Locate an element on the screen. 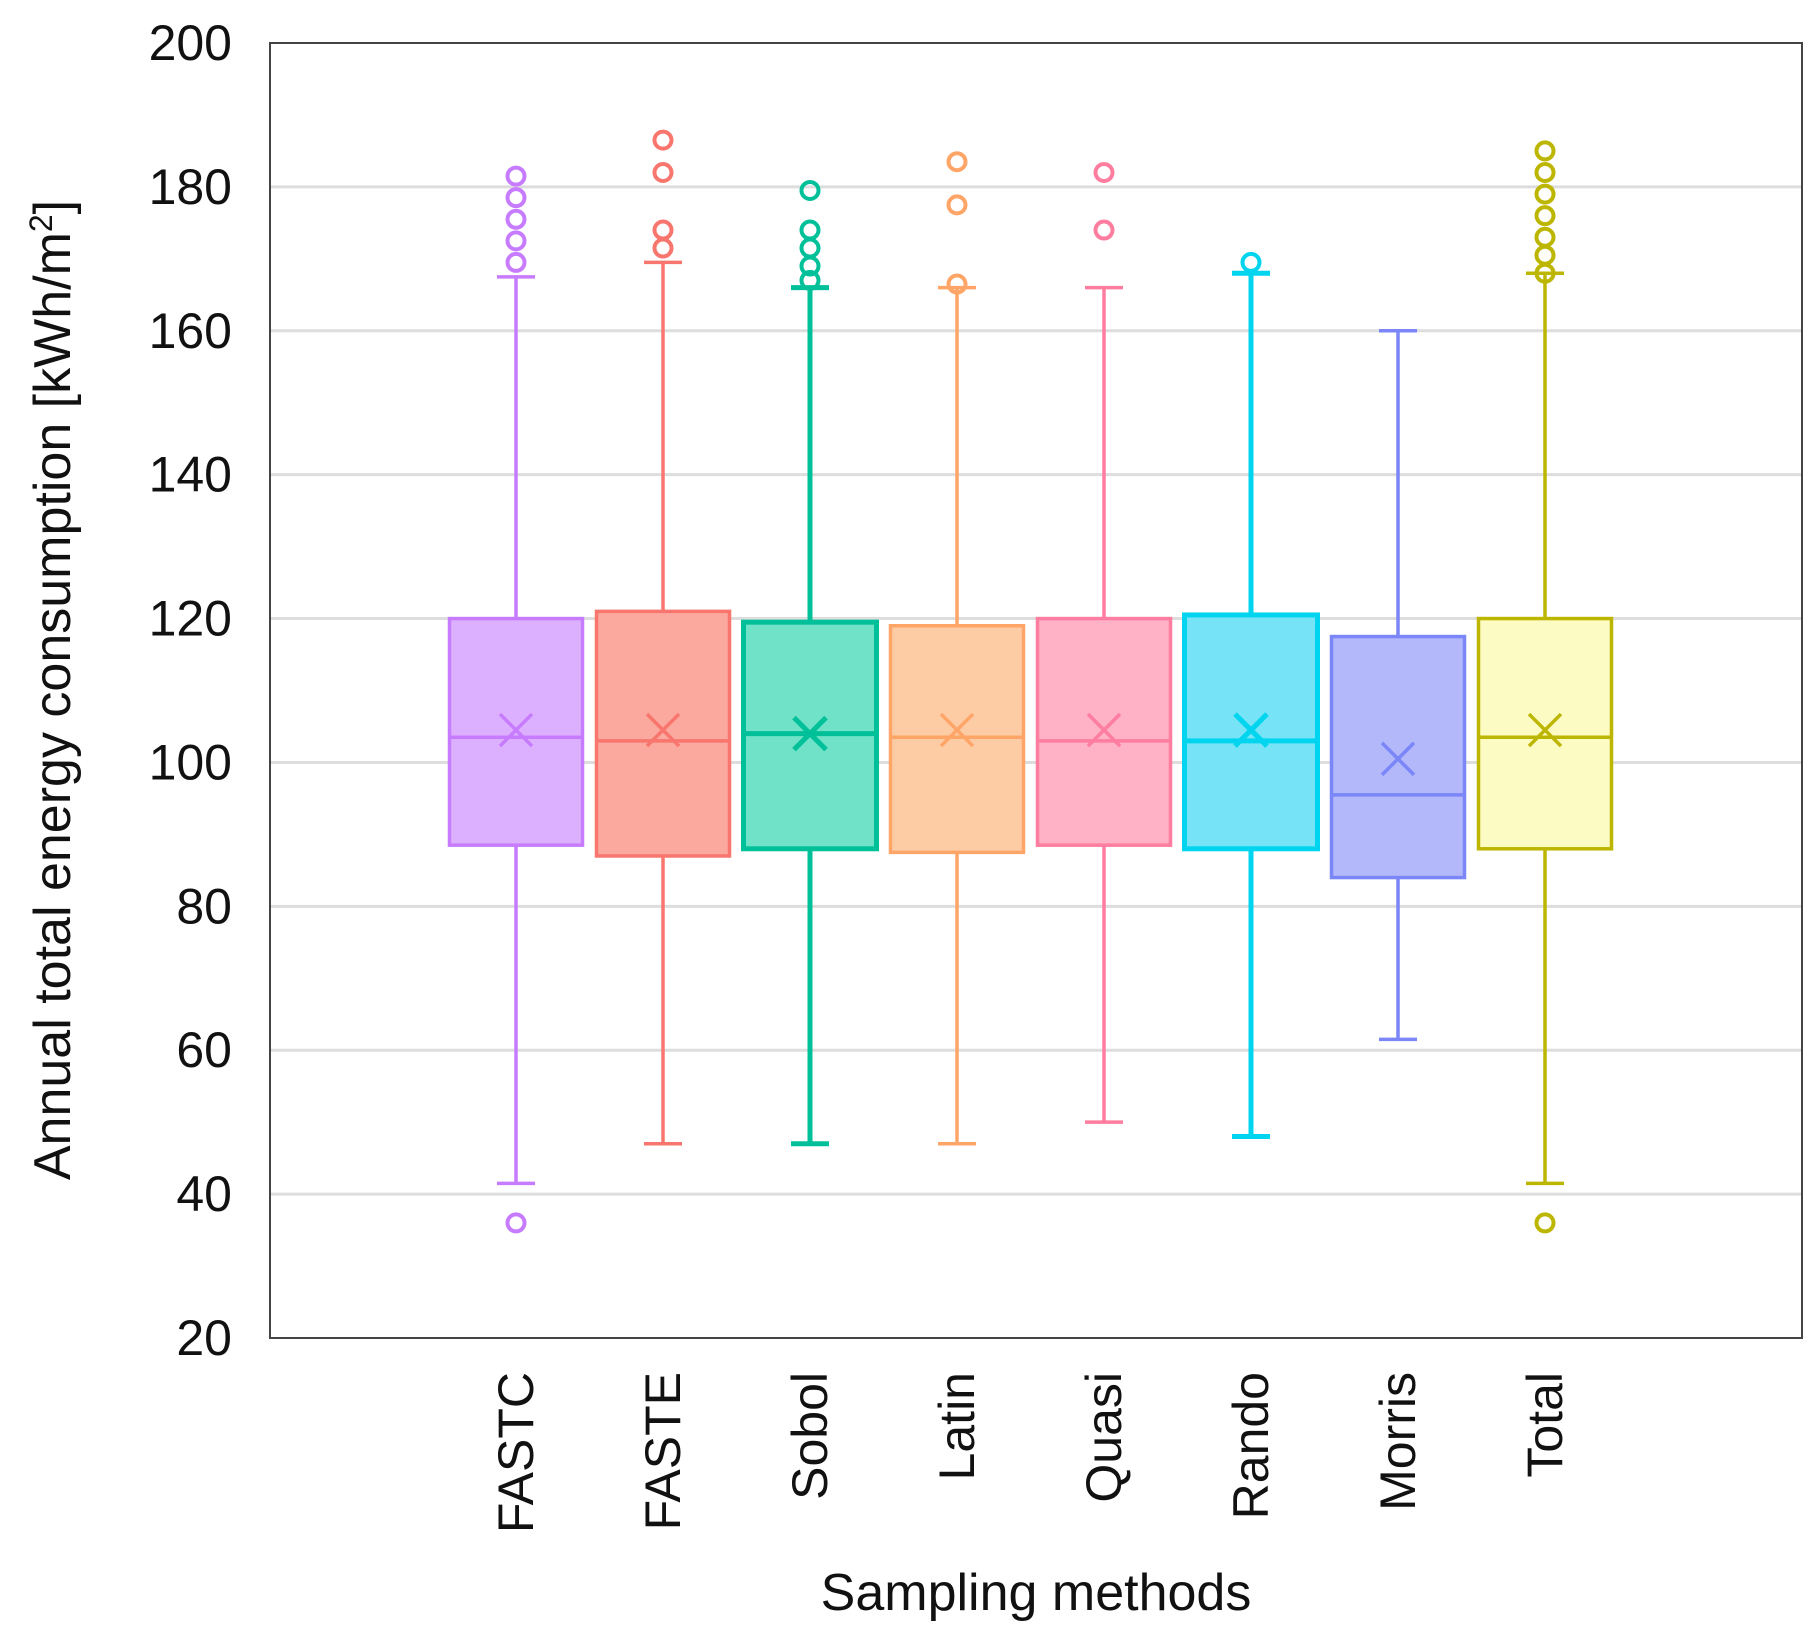  y-tick-label: 200 is located at coordinates (190, 43).